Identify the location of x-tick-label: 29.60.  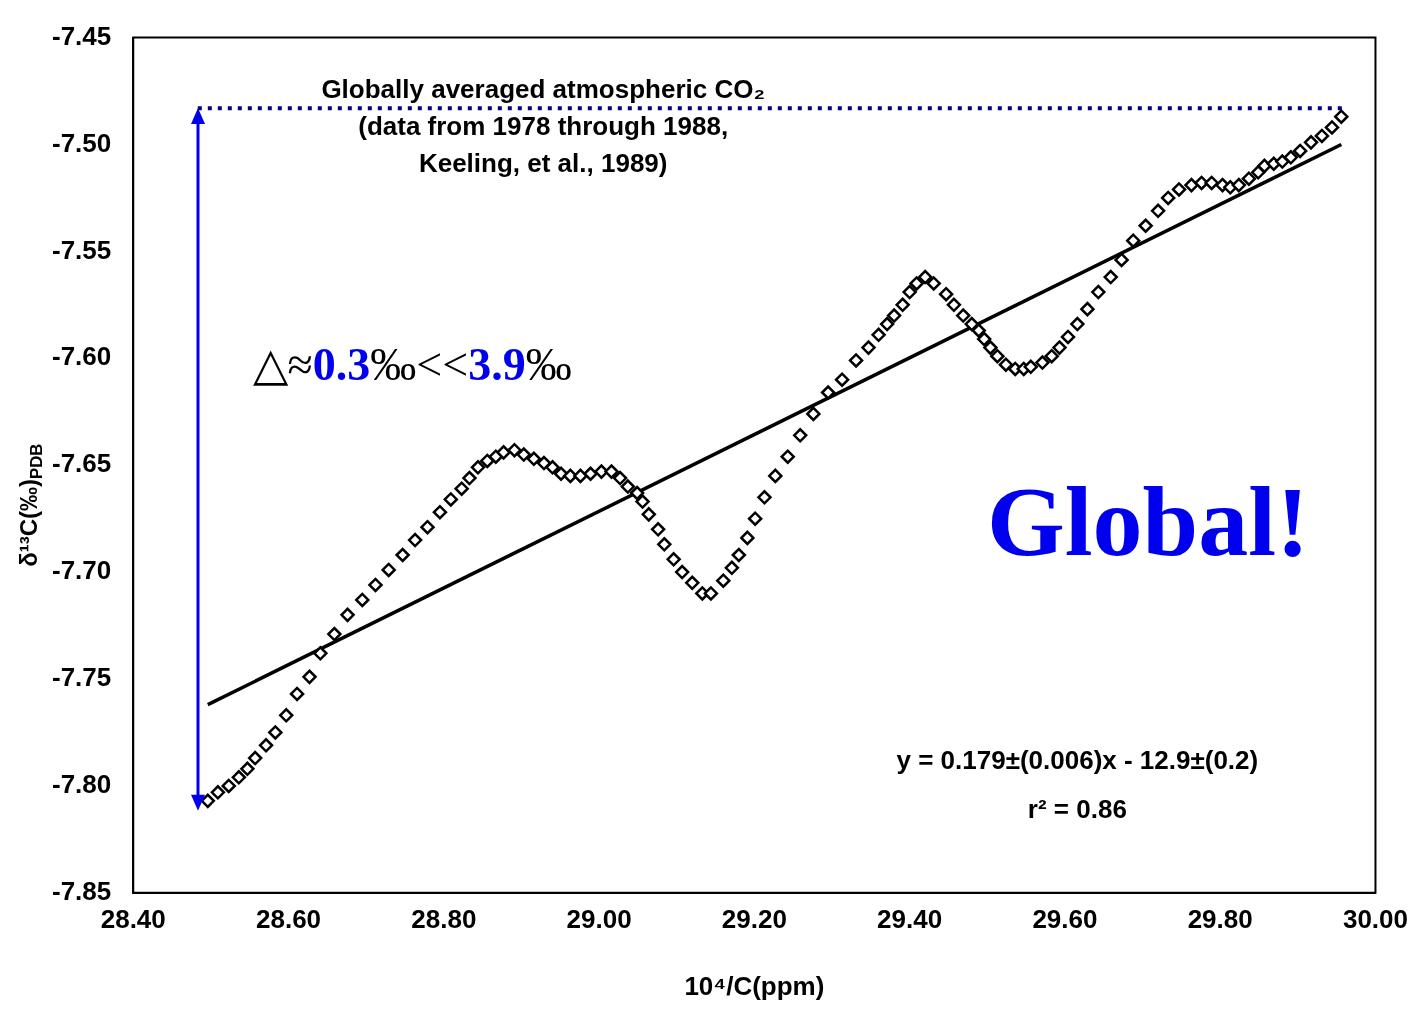
(1065, 918).